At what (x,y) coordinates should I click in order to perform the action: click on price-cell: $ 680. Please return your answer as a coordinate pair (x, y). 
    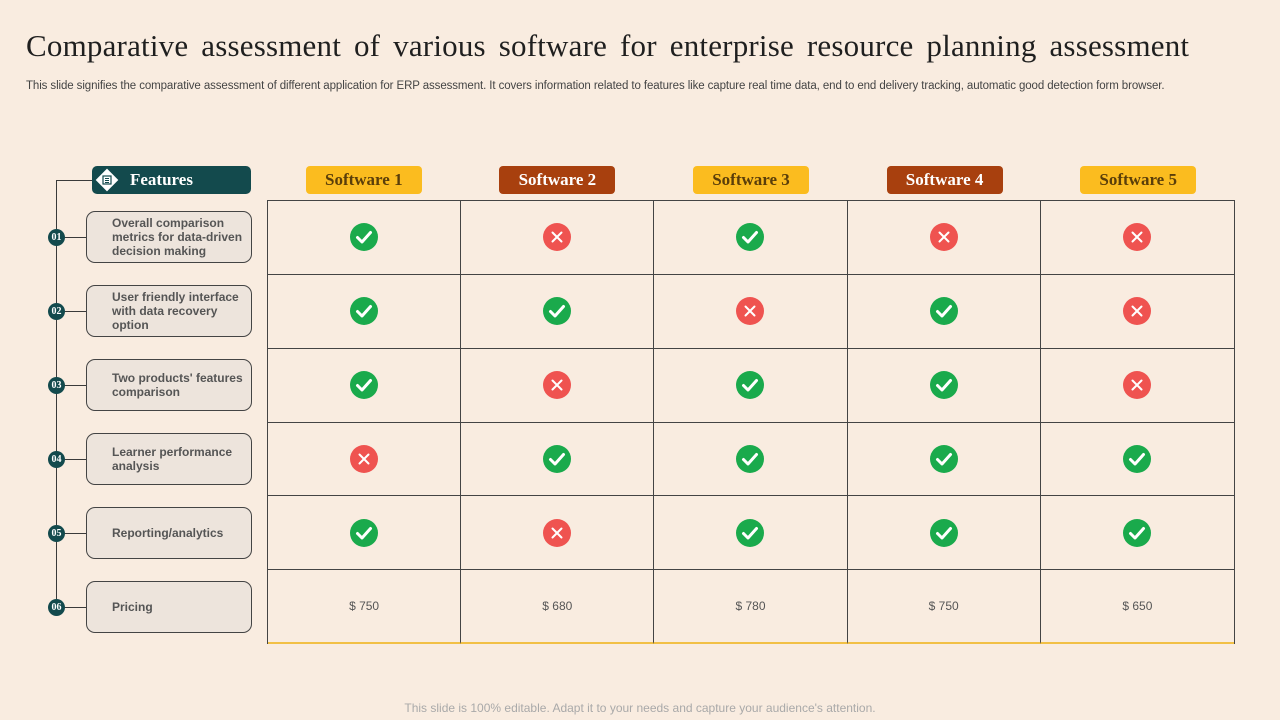
    Looking at the image, I should click on (558, 607).